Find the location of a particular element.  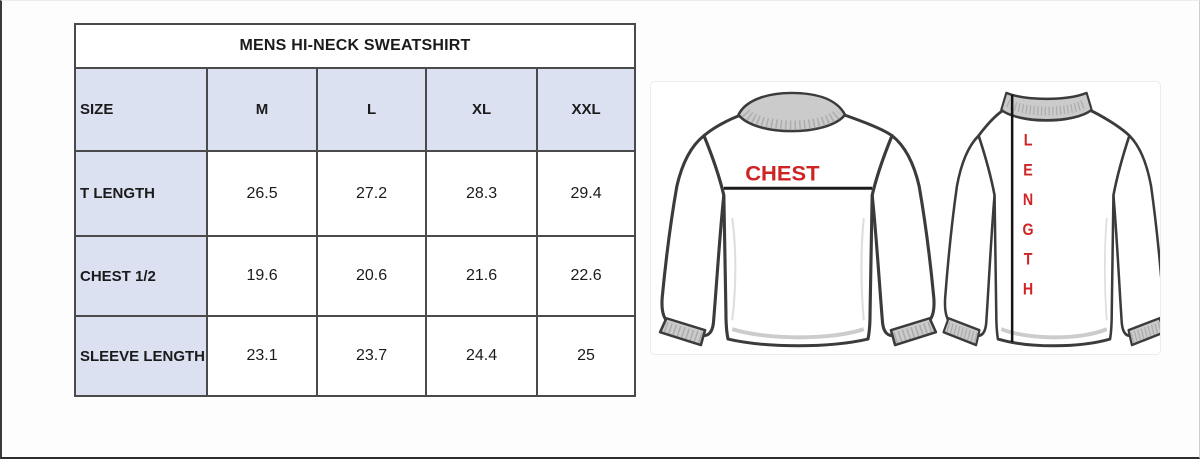

cell-value: 19.6 is located at coordinates (262, 276).